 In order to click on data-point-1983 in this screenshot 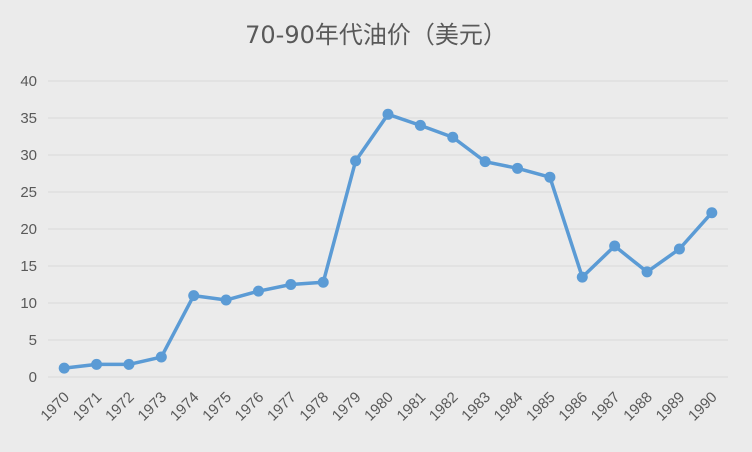, I will do `click(485, 162)`.